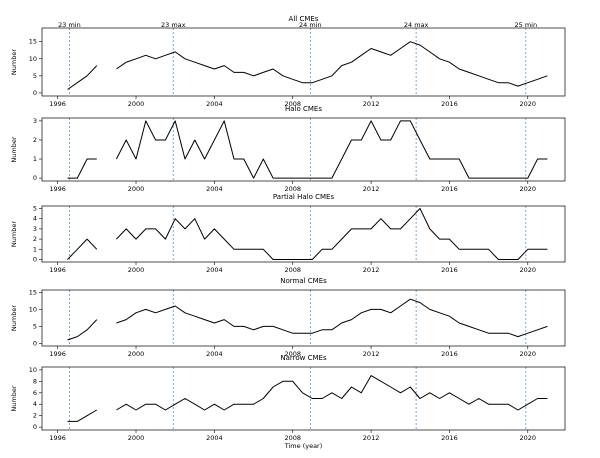 The image size is (600, 458). What do you see at coordinates (304, 19) in the screenshot?
I see `panel-title: All CMEs` at bounding box center [304, 19].